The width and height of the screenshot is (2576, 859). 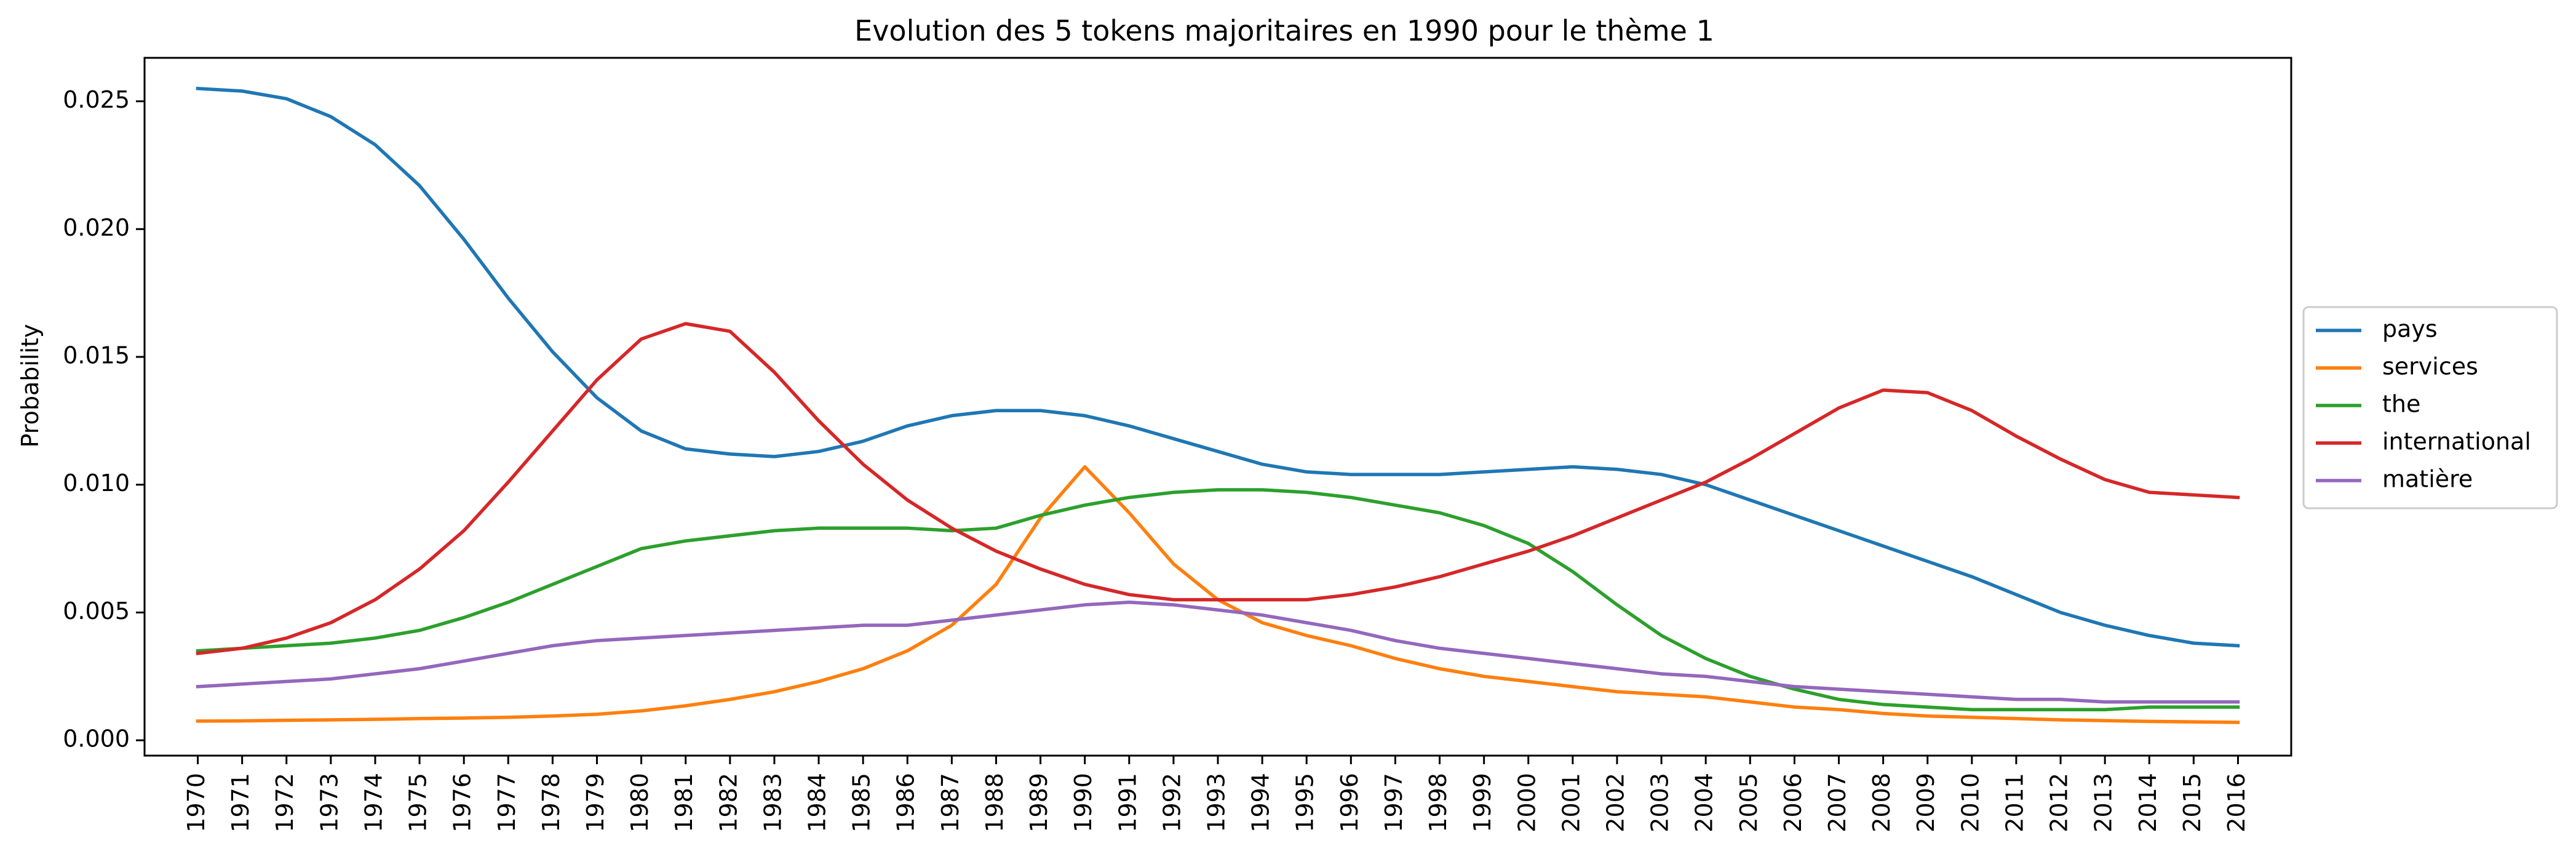 What do you see at coordinates (1970, 803) in the screenshot?
I see `x-tick-label: 2010` at bounding box center [1970, 803].